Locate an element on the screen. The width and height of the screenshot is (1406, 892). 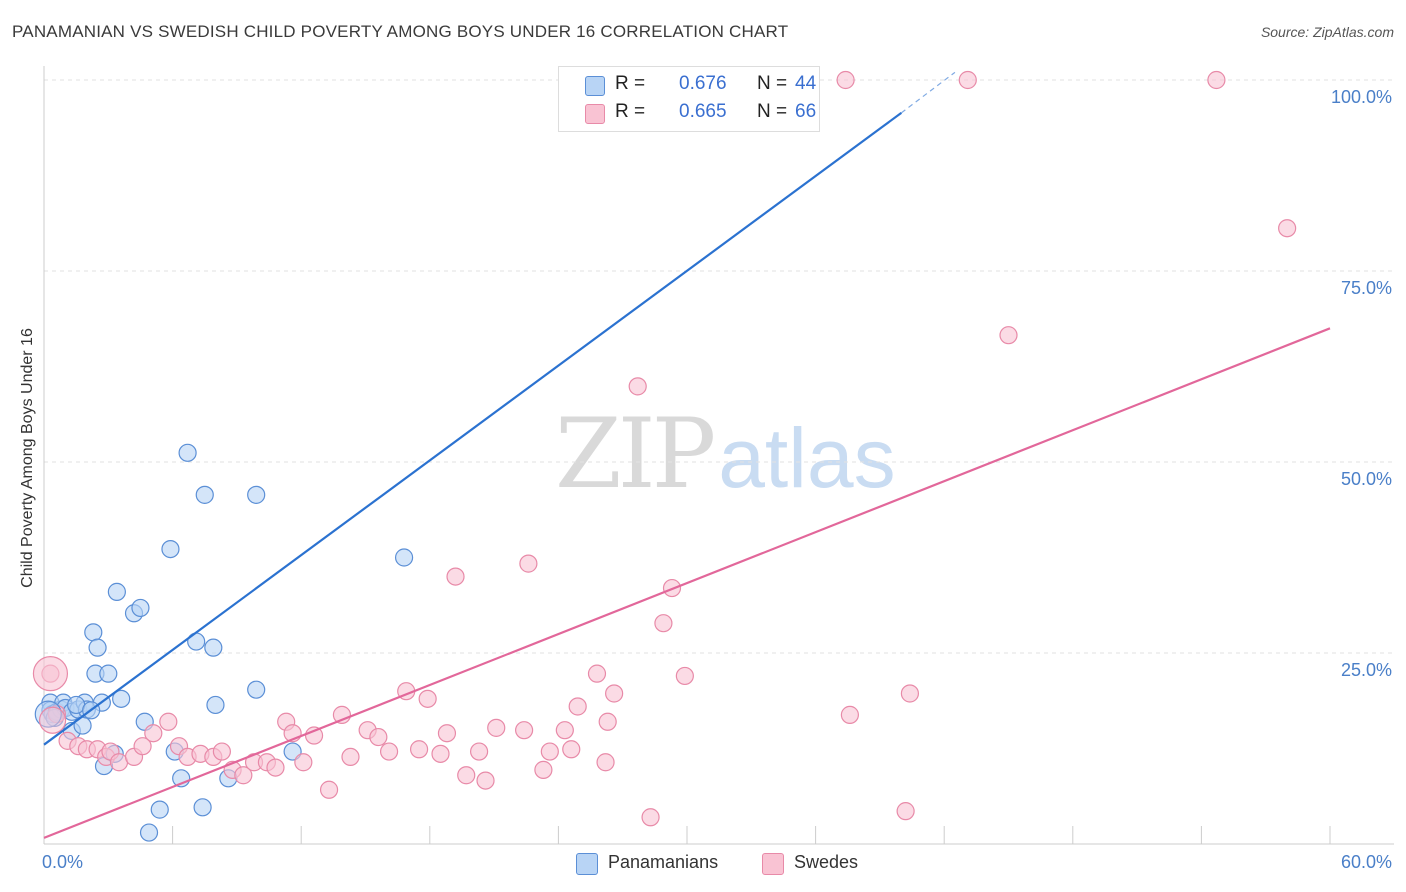
x-tick-label-max: 60.0% is located at coordinates (1366, 862).